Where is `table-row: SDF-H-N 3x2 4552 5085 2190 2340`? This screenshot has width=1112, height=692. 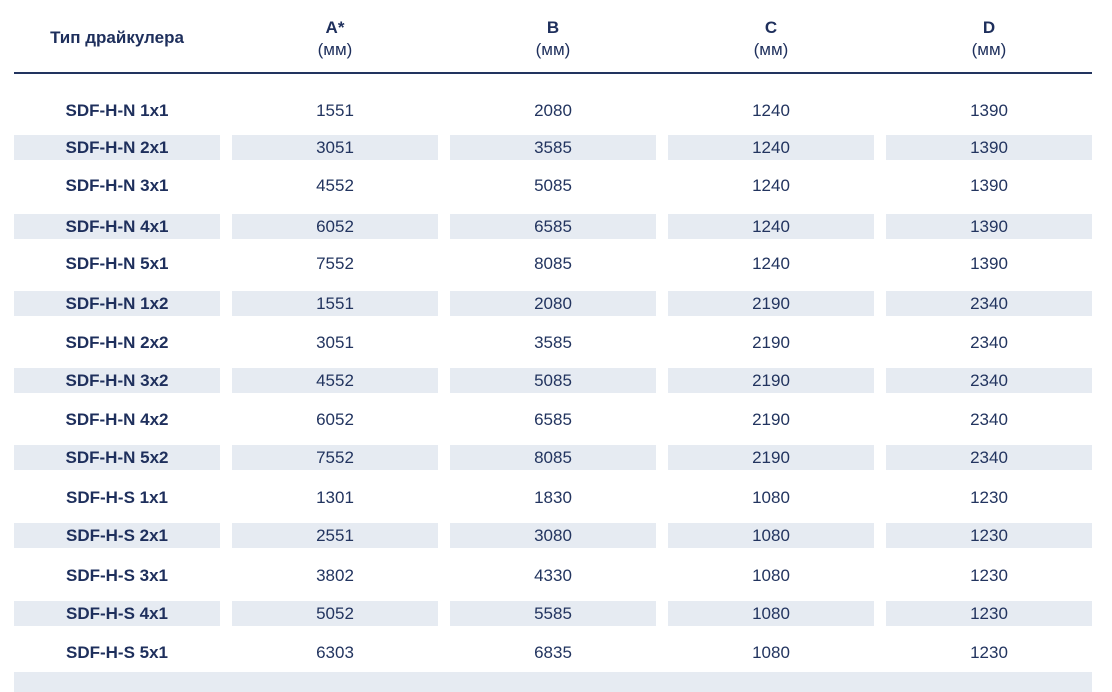
table-row: SDF-H-N 3x2 4552 5085 2190 2340 is located at coordinates (553, 380).